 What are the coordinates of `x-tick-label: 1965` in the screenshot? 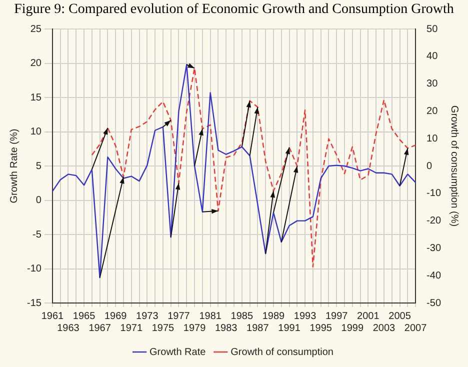 It's located at (84, 316).